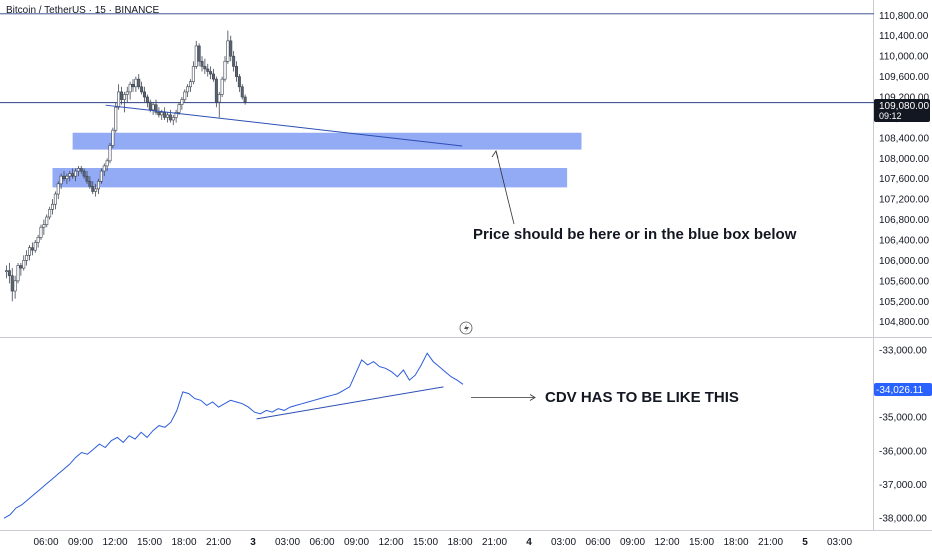 The width and height of the screenshot is (932, 555). What do you see at coordinates (233, 435) in the screenshot?
I see `cdv-series` at bounding box center [233, 435].